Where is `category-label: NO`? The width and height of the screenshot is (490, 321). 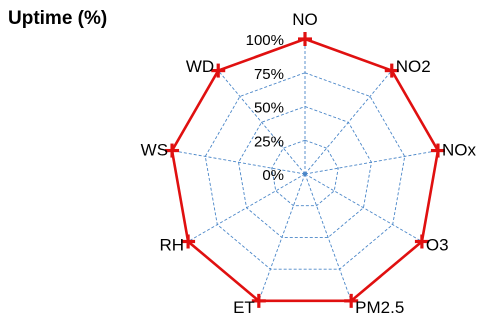
category-label: NO is located at coordinates (305, 19).